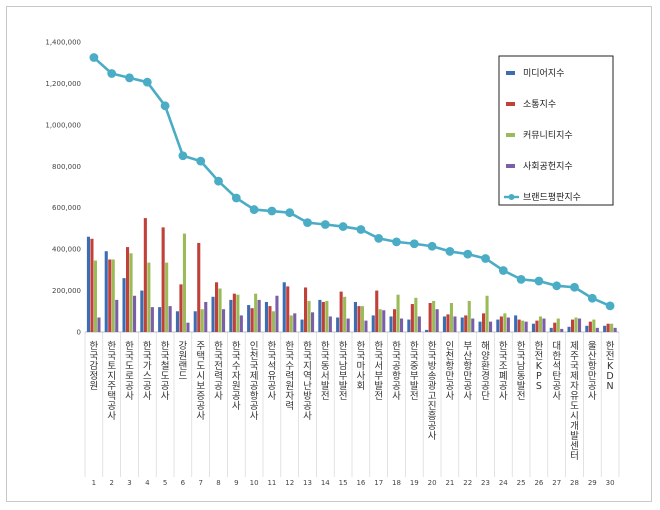 Image resolution: width=660 pixels, height=510 pixels. What do you see at coordinates (378, 483) in the screenshot?
I see `index-label: 17` at bounding box center [378, 483].